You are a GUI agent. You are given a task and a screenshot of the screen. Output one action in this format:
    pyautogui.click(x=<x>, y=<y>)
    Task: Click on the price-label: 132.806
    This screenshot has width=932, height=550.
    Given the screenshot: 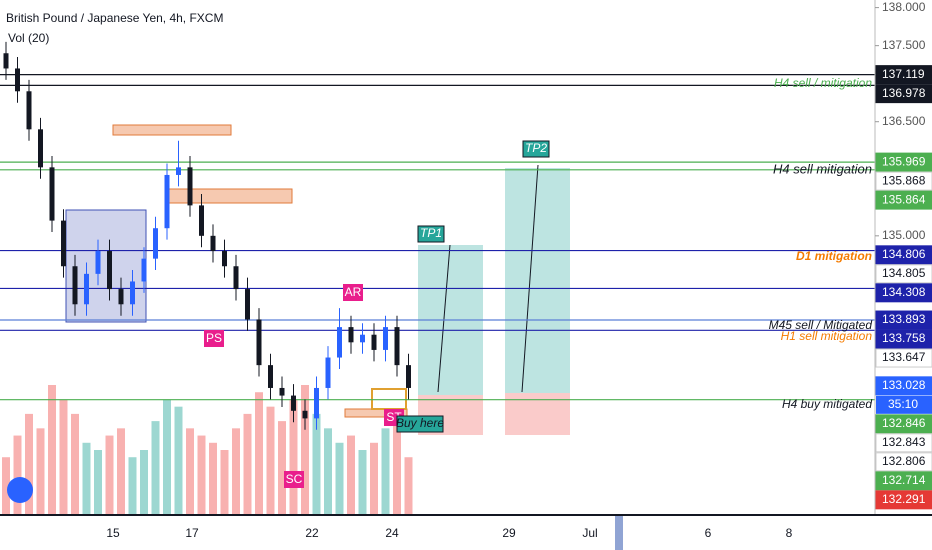 What is the action you would take?
    pyautogui.click(x=904, y=461)
    